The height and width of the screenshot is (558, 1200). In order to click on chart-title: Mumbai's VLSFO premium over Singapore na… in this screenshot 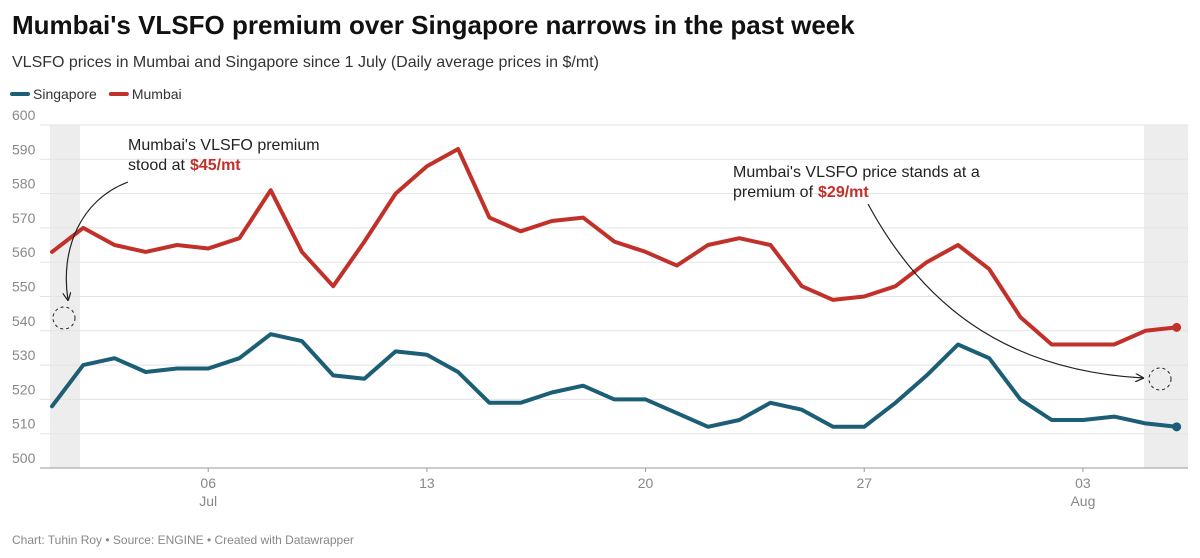, I will do `click(433, 25)`.